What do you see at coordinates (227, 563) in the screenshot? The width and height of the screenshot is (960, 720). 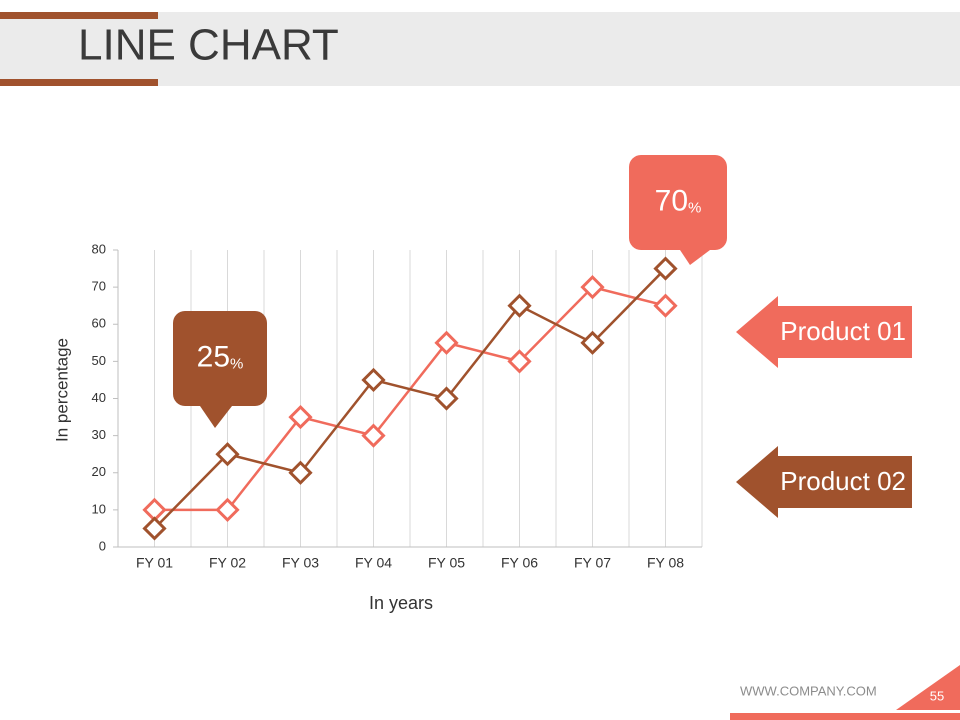 I see `x-tick-label: FY 02` at bounding box center [227, 563].